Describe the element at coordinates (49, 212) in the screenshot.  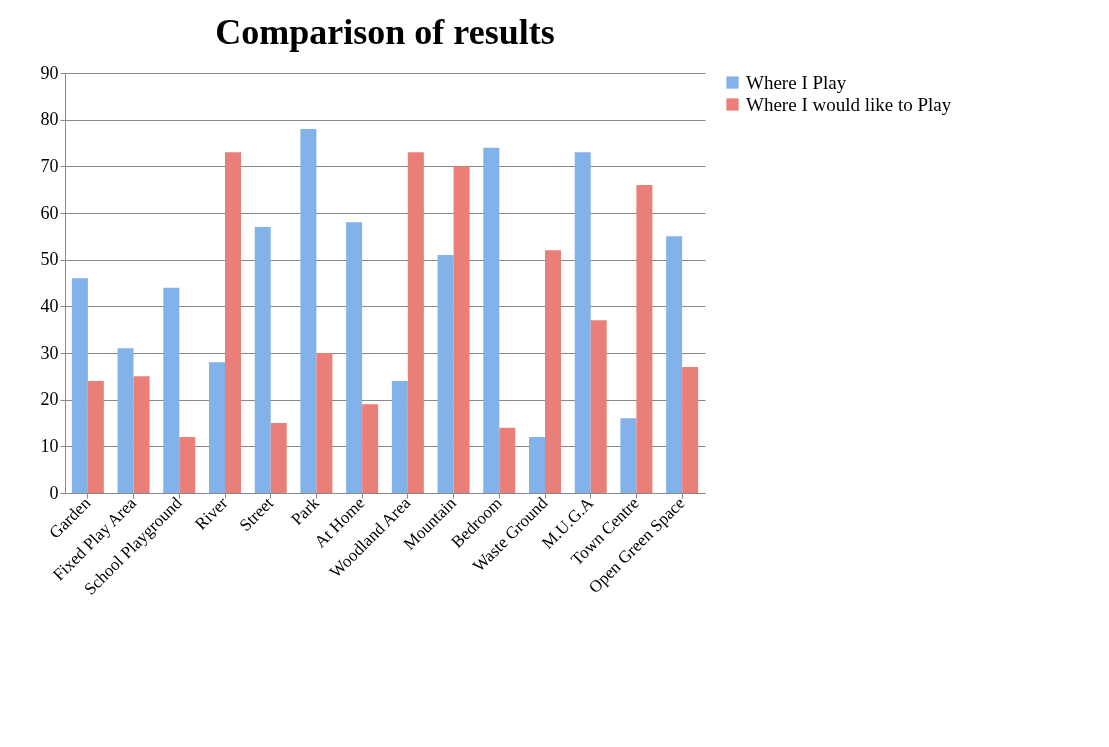
I see `y-tick-label: 60` at that location.